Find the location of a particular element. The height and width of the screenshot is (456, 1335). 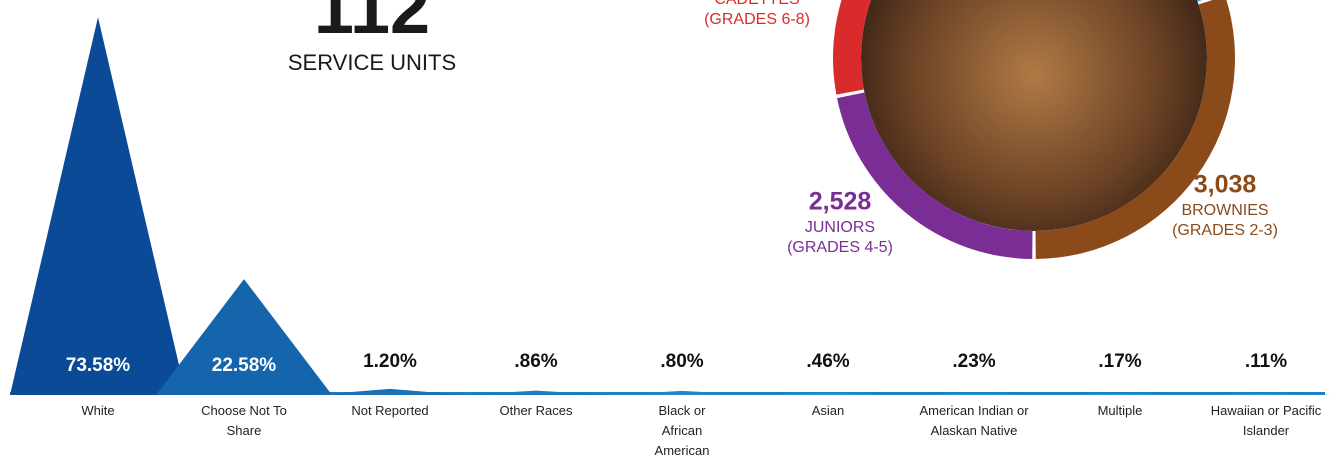

value-label: 73.58% is located at coordinates (98, 365).